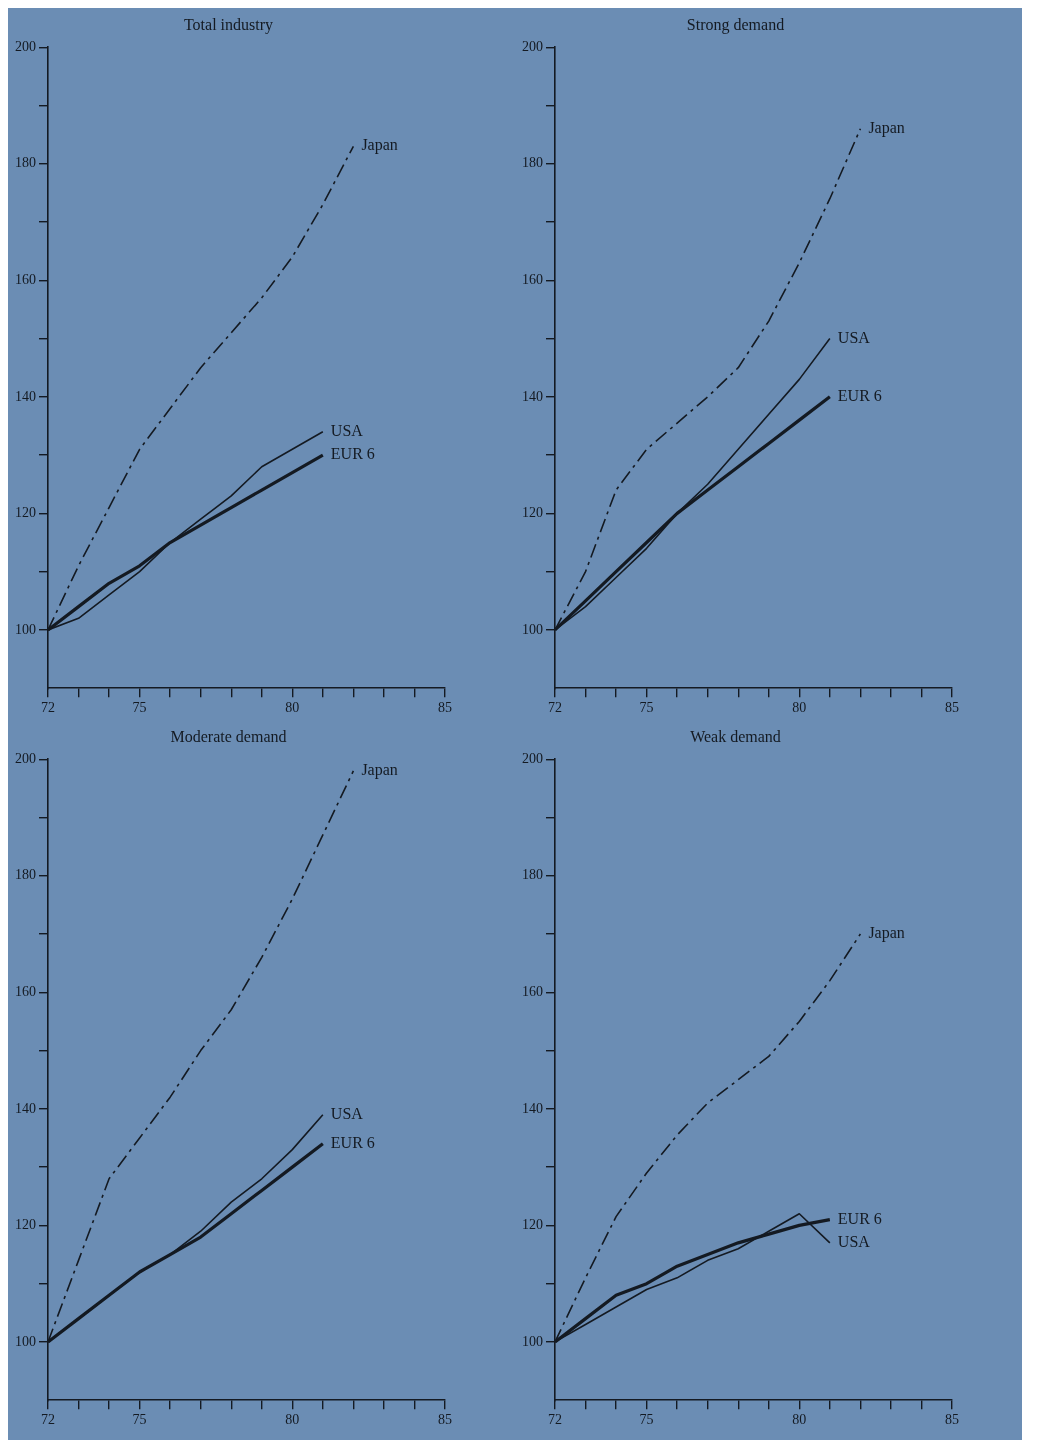 The width and height of the screenshot is (1046, 1452). Describe the element at coordinates (735, 24) in the screenshot. I see `chart-title: Strong demand` at that location.